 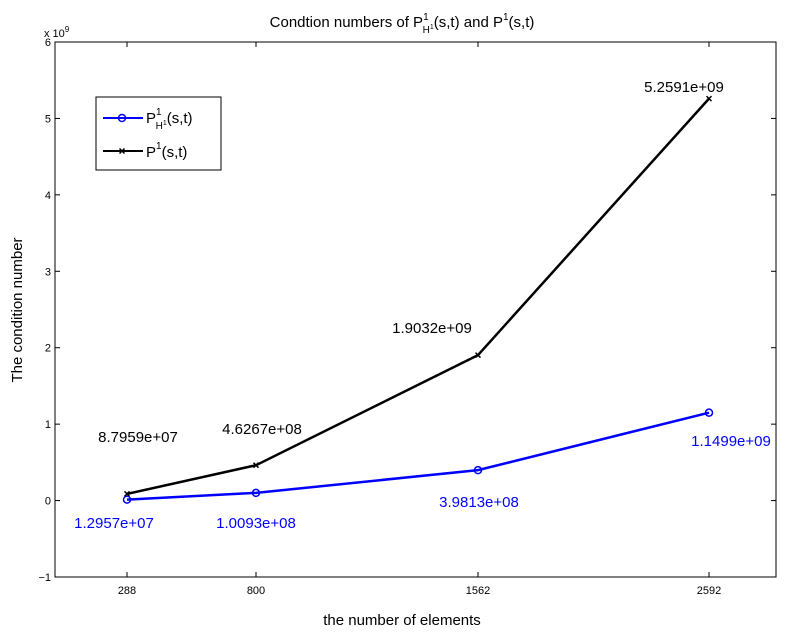 I want to click on data-label: 1.1499e+09, so click(x=731, y=441).